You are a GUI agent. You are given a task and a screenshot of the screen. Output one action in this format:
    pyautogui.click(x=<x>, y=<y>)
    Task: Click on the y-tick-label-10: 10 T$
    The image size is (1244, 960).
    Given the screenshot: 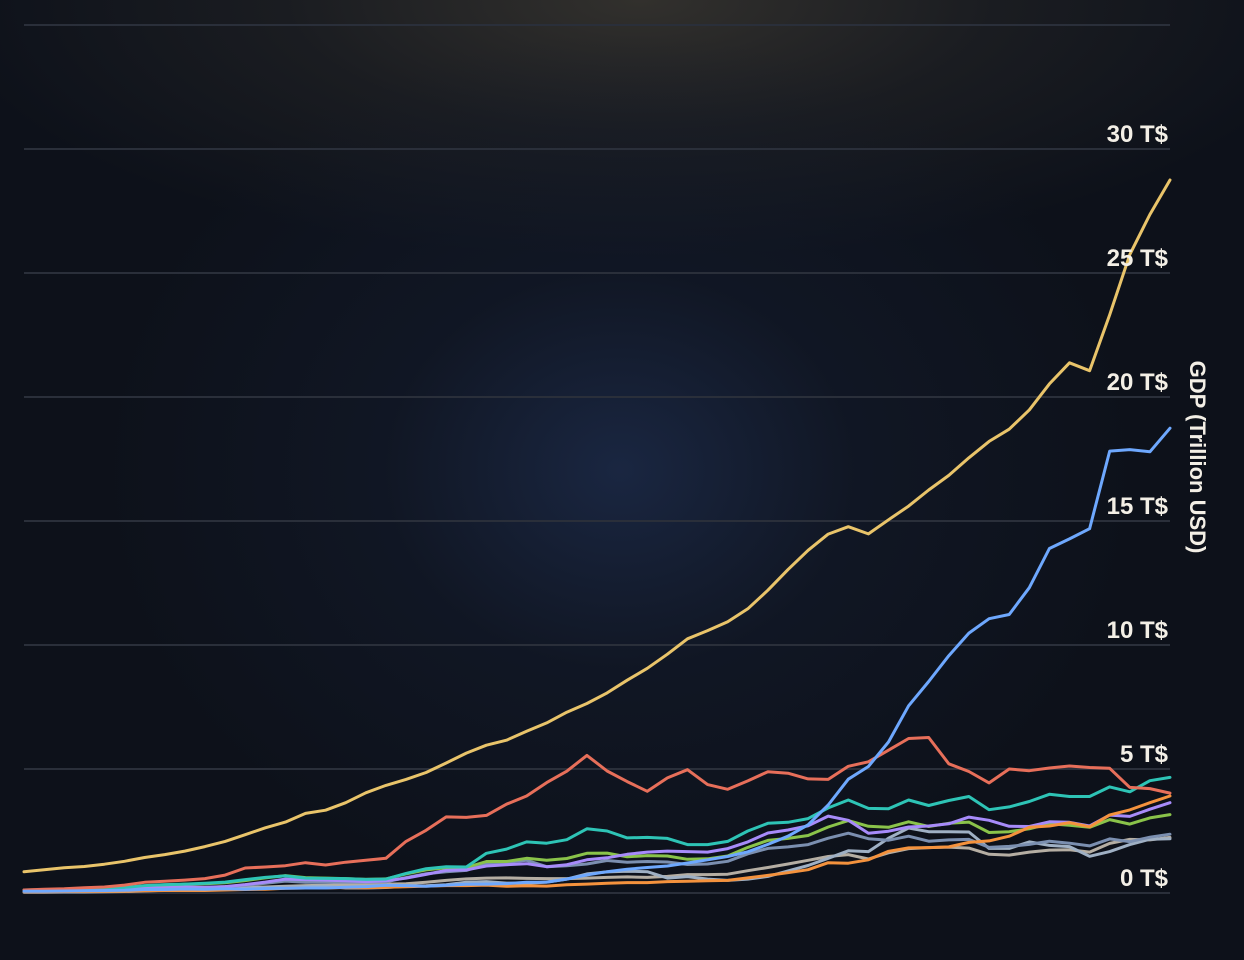 What is the action you would take?
    pyautogui.click(x=1138, y=630)
    